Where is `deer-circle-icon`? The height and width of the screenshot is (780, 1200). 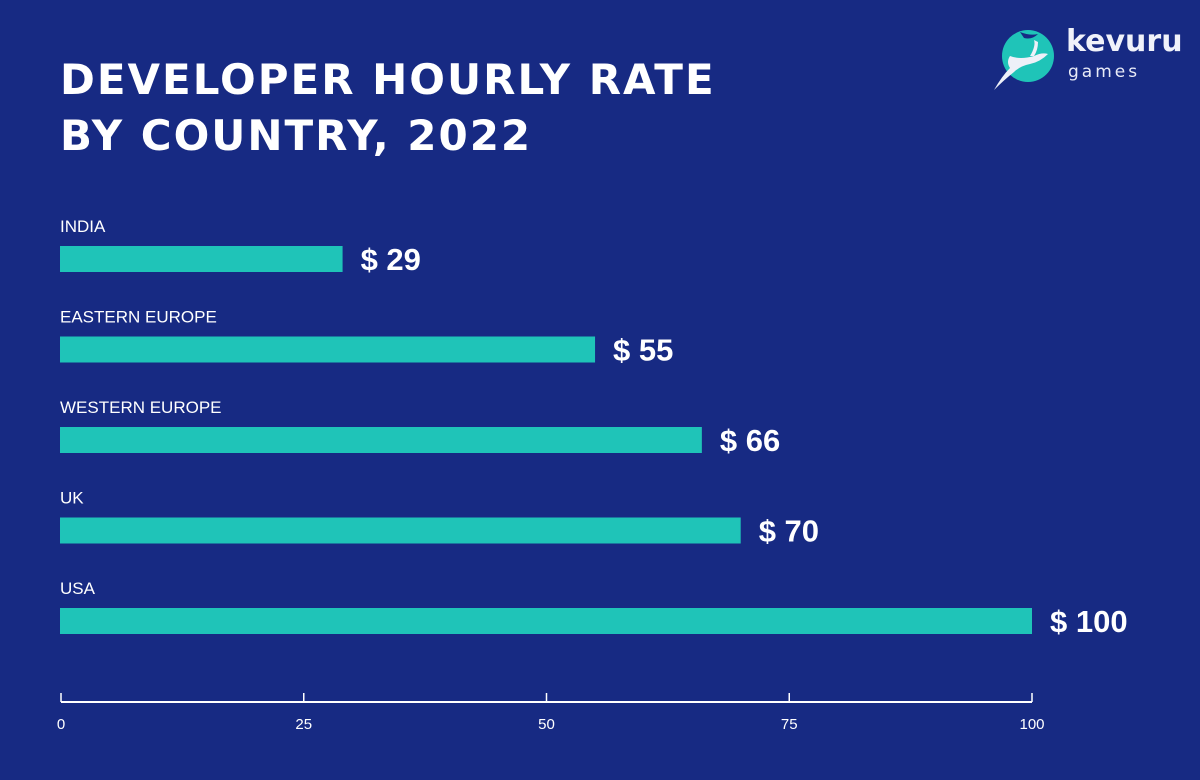
deer-circle-icon is located at coordinates (1024, 60).